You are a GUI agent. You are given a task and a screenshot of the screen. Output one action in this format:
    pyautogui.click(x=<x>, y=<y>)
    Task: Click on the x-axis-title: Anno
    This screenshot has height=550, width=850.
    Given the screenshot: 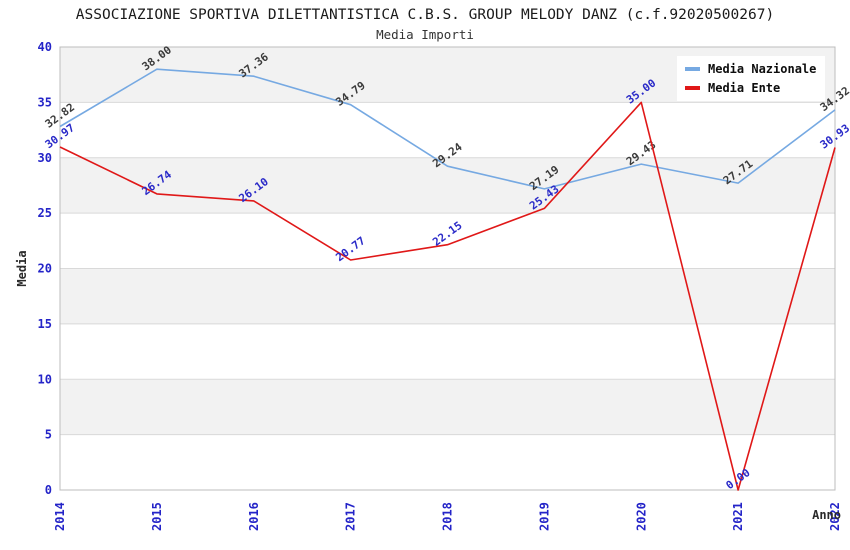 What is the action you would take?
    pyautogui.click(x=826, y=515)
    